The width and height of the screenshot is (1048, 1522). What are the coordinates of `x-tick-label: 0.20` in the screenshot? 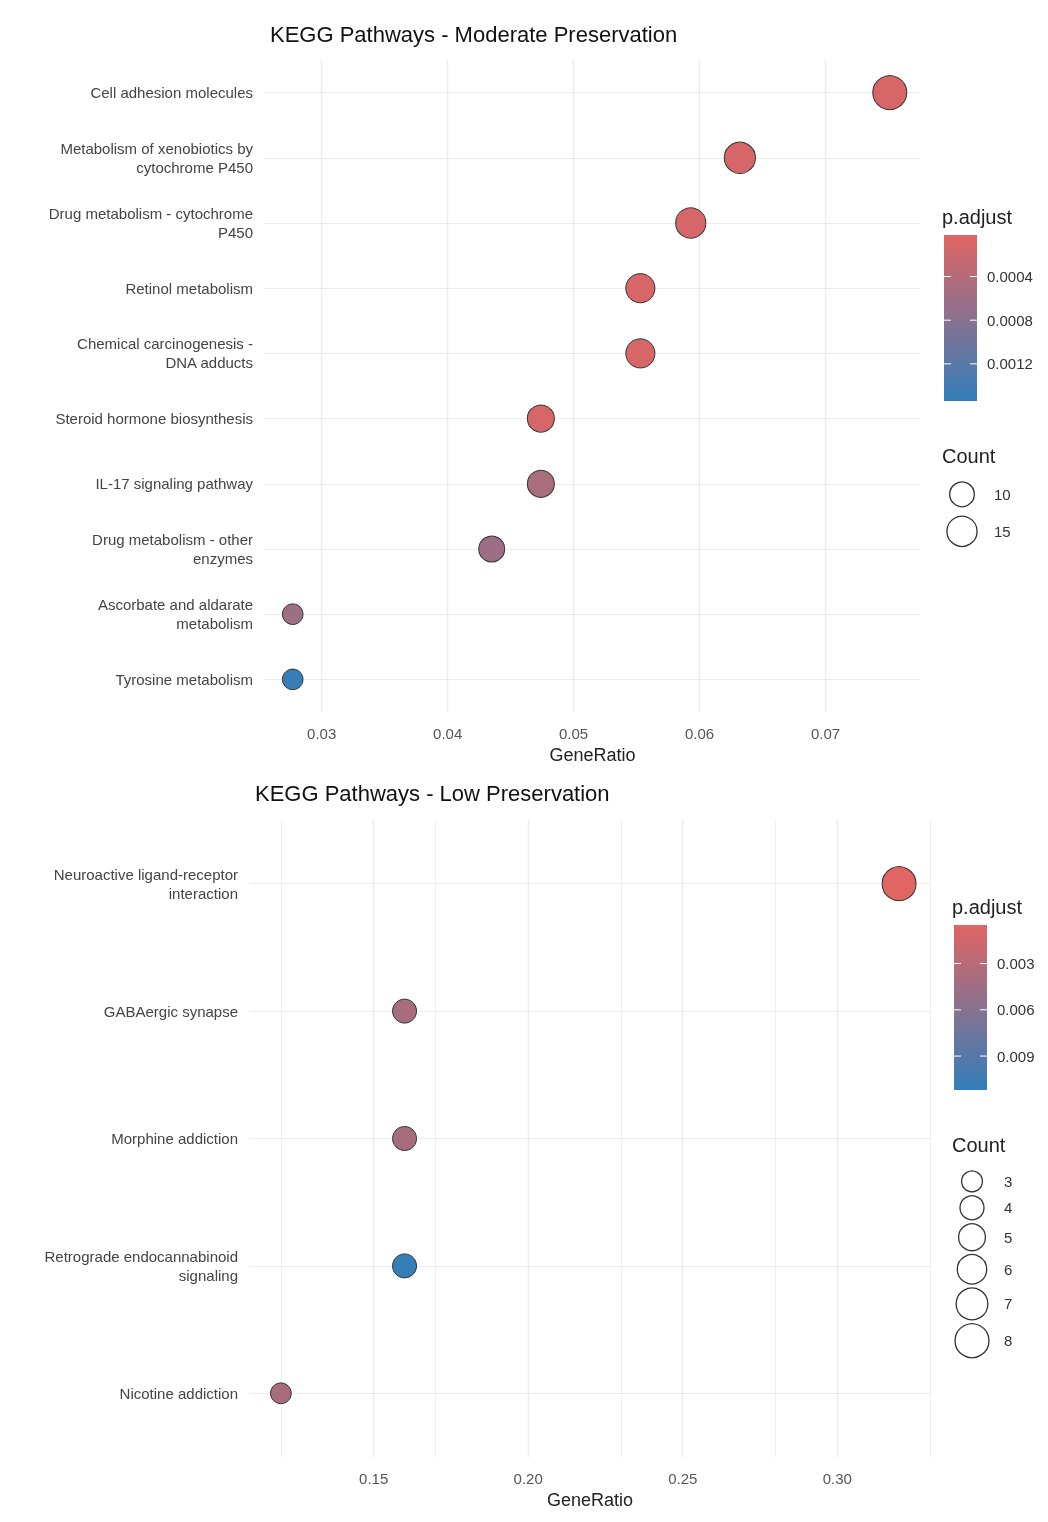 It's located at (528, 1478).